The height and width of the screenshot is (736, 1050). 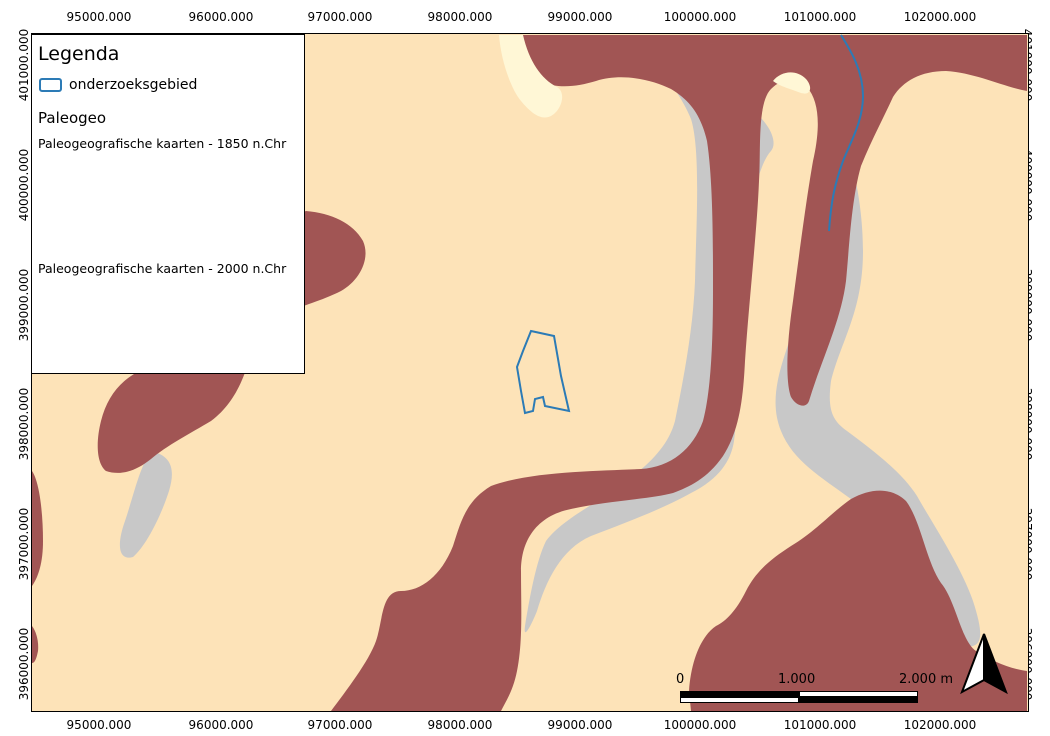 I want to click on x-tick-bottom: 95000.000, so click(x=99, y=725).